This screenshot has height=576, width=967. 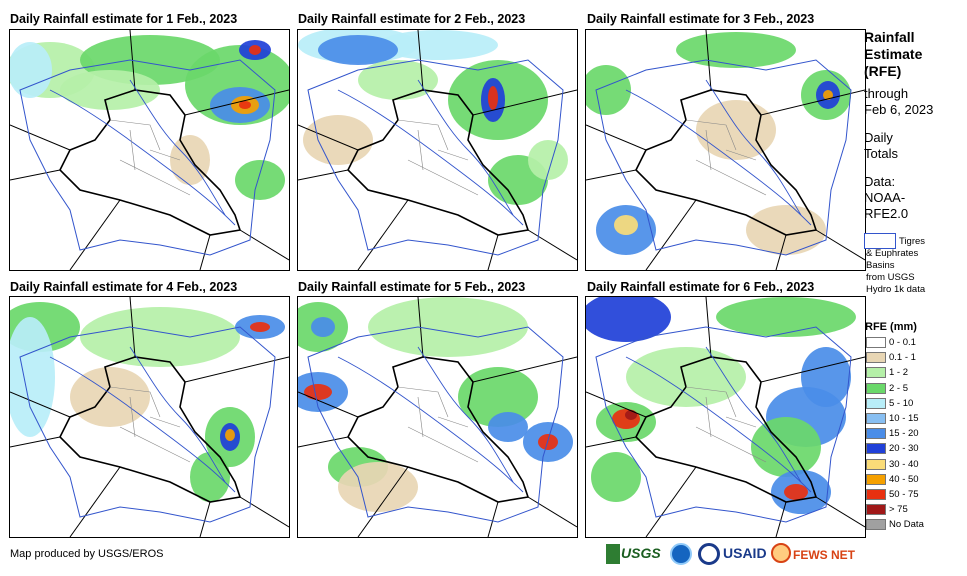 What do you see at coordinates (916, 510) in the screenshot?
I see `legend-item: > 75` at bounding box center [916, 510].